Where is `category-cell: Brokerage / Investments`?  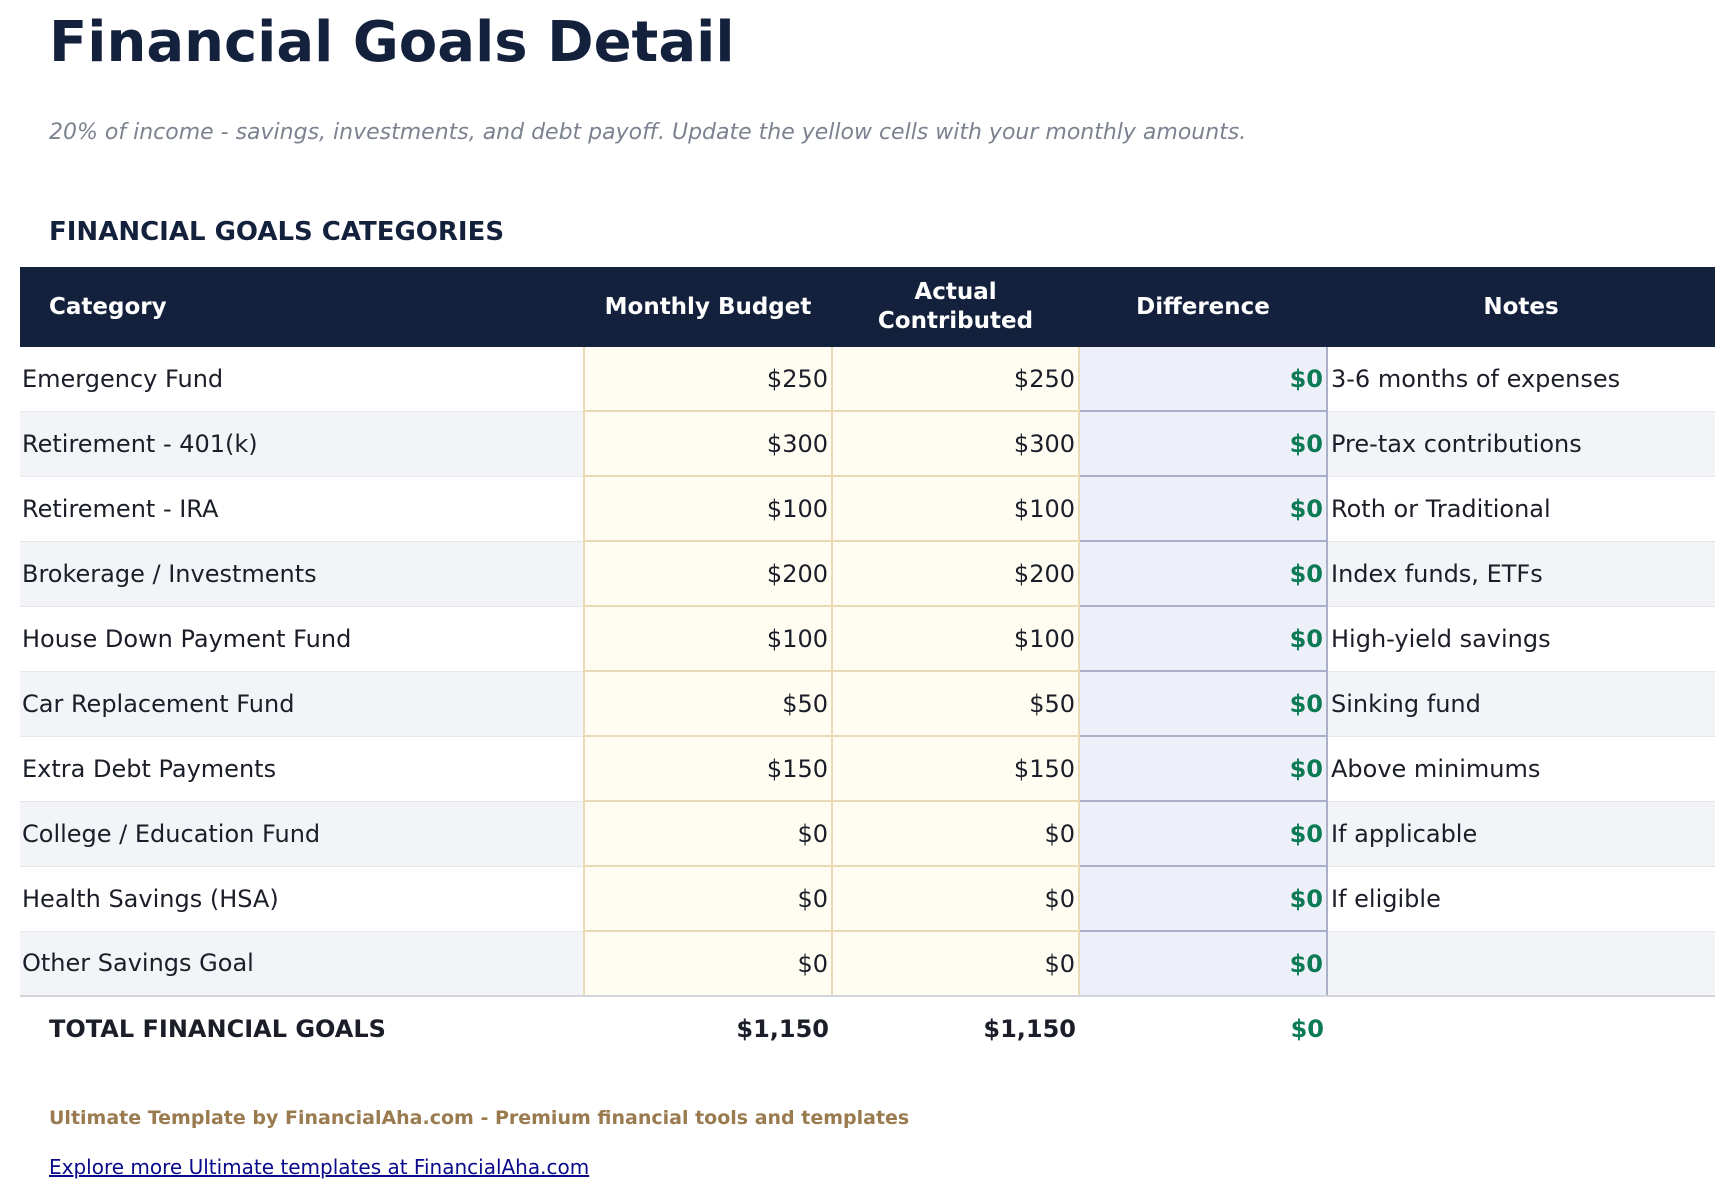
category-cell: Brokerage / Investments is located at coordinates (302, 574).